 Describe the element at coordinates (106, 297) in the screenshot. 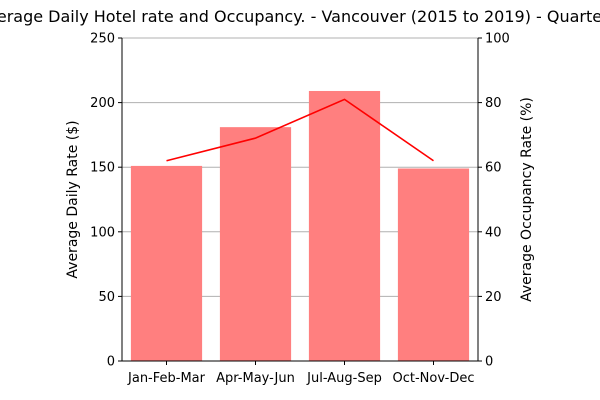

I see `y-left-tick-label-1: 50` at that location.